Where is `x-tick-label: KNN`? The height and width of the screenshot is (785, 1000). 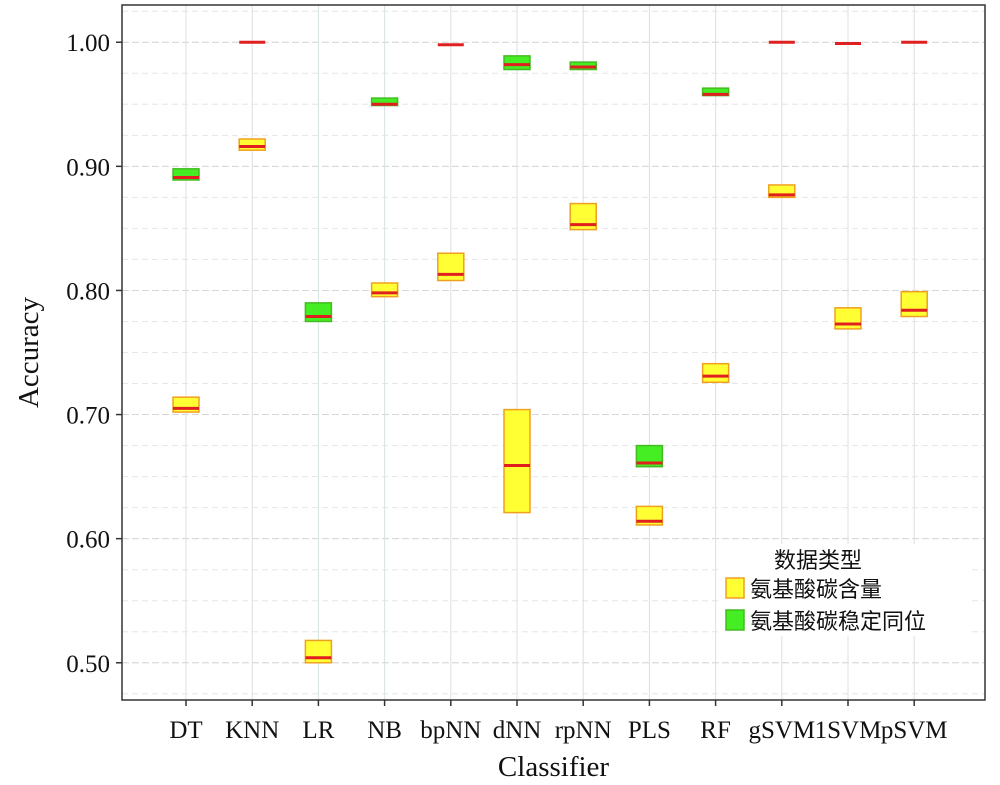 x-tick-label: KNN is located at coordinates (252, 730).